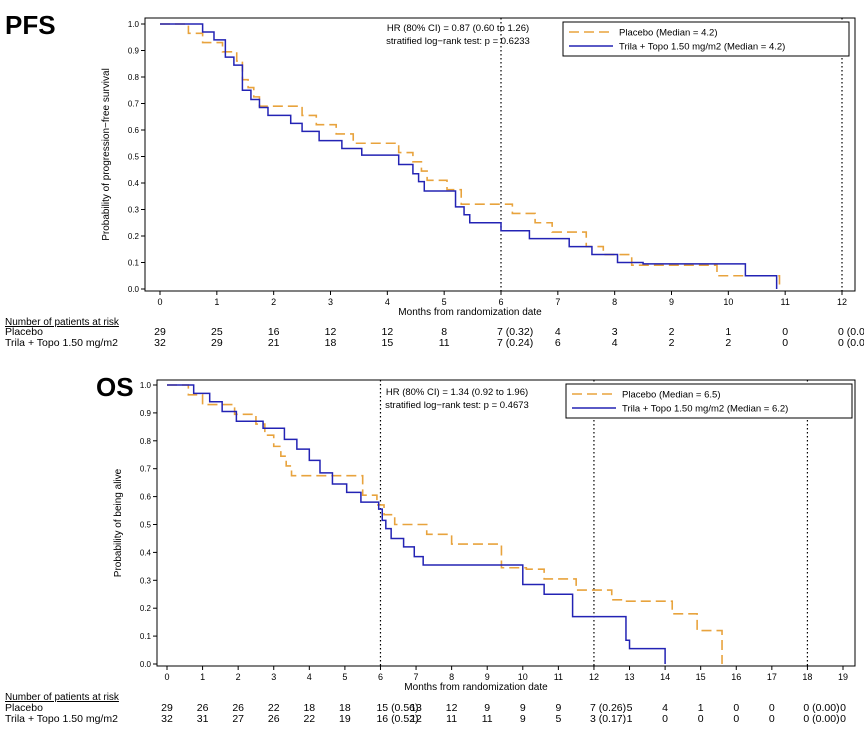 The width and height of the screenshot is (864, 740). I want to click on pfs-risk-value: 2, so click(672, 332).